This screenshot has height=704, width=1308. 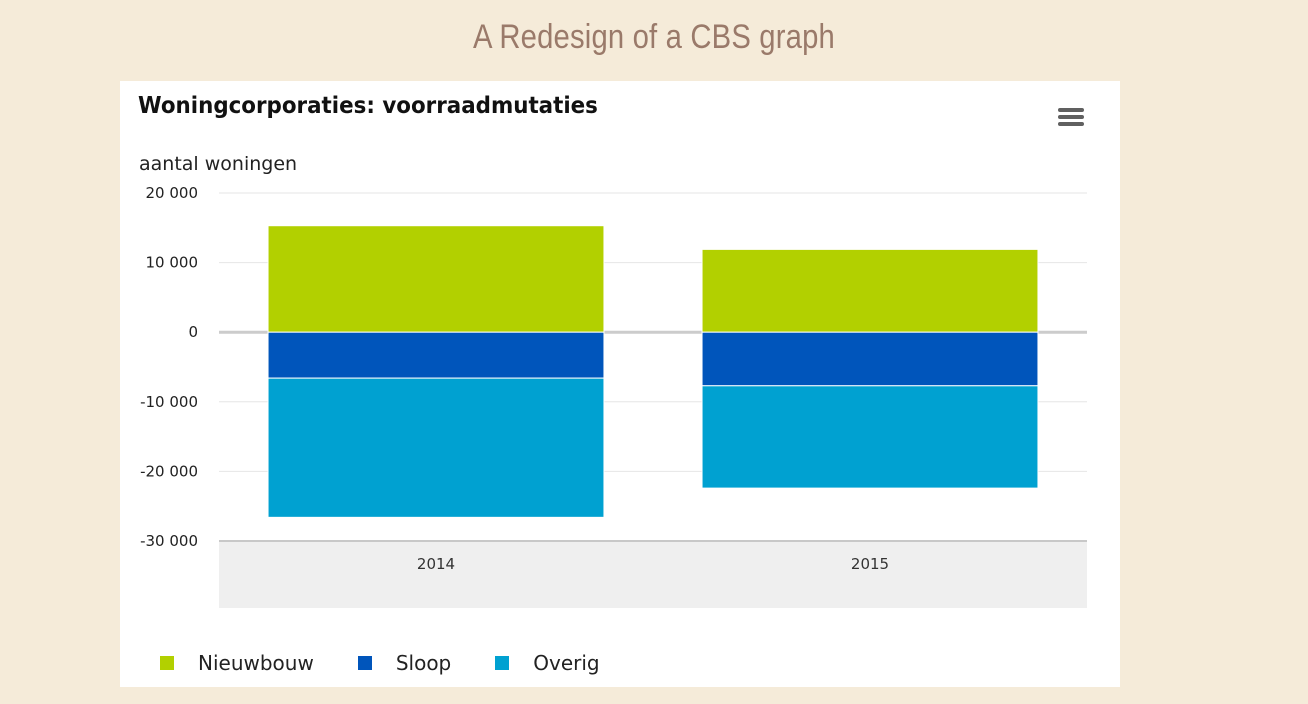 What do you see at coordinates (502, 663) in the screenshot?
I see `legend-swatch-overig` at bounding box center [502, 663].